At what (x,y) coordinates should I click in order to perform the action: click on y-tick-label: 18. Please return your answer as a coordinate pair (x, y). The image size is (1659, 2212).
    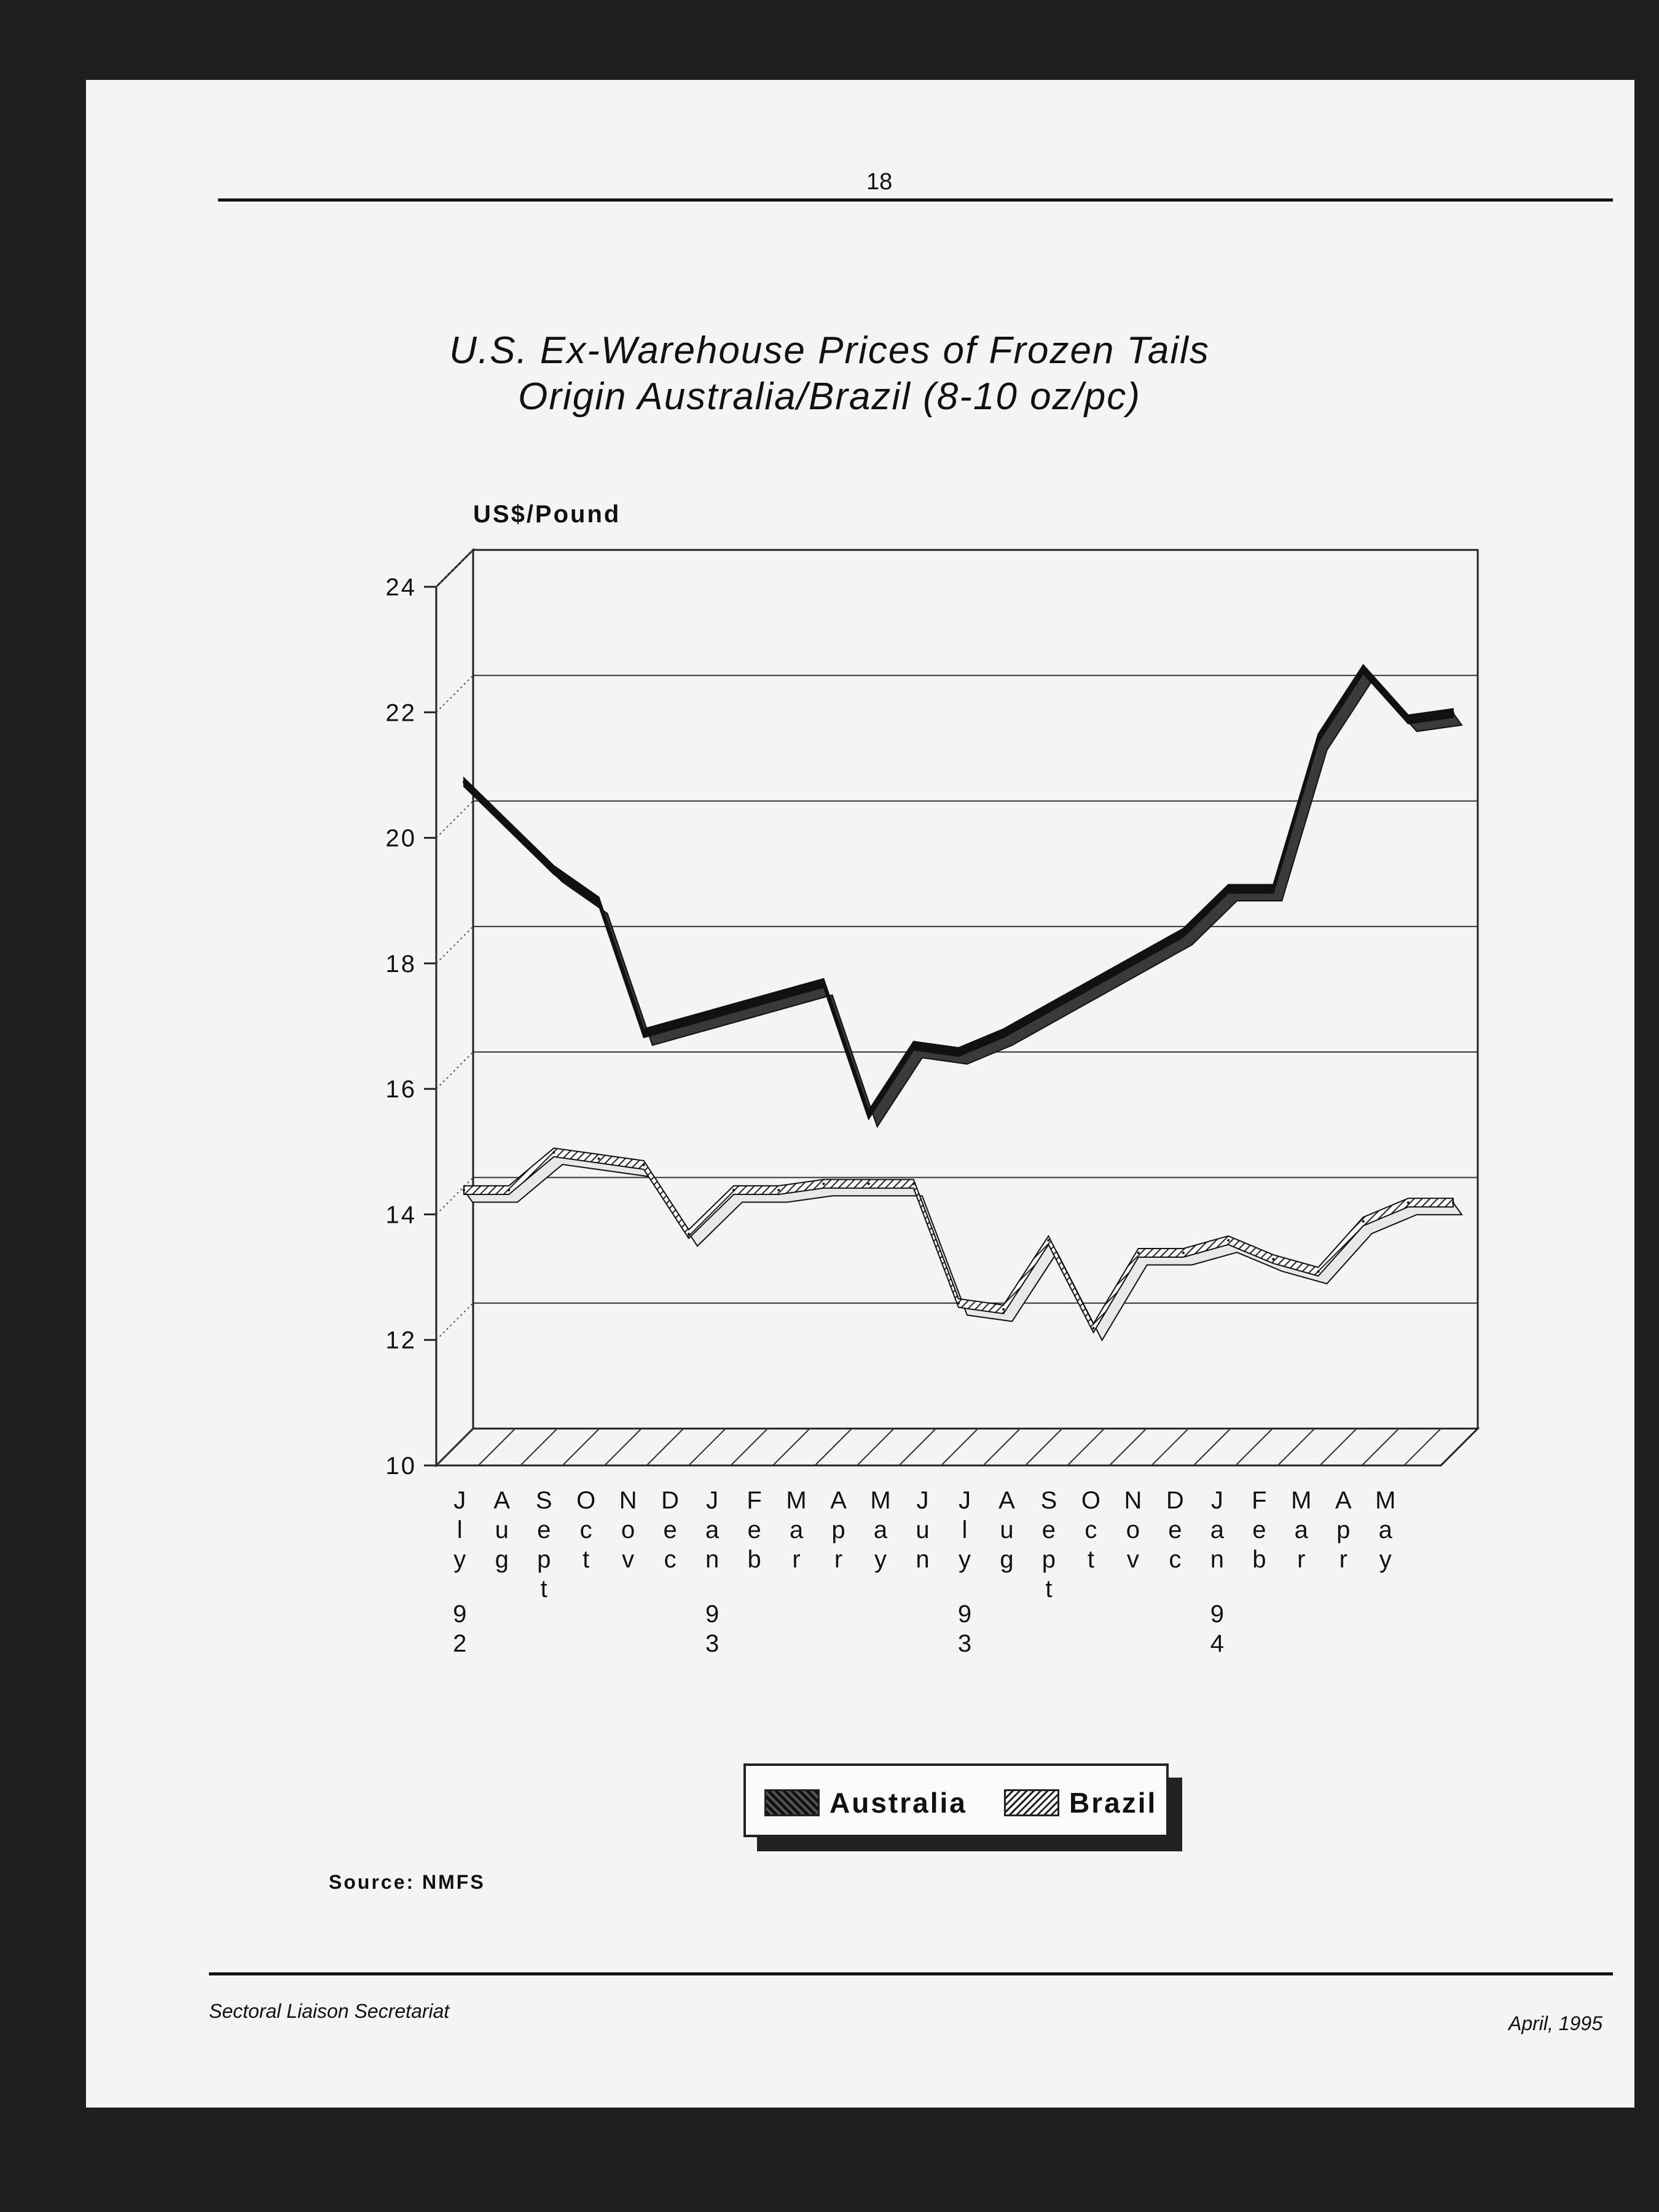
    Looking at the image, I should click on (401, 964).